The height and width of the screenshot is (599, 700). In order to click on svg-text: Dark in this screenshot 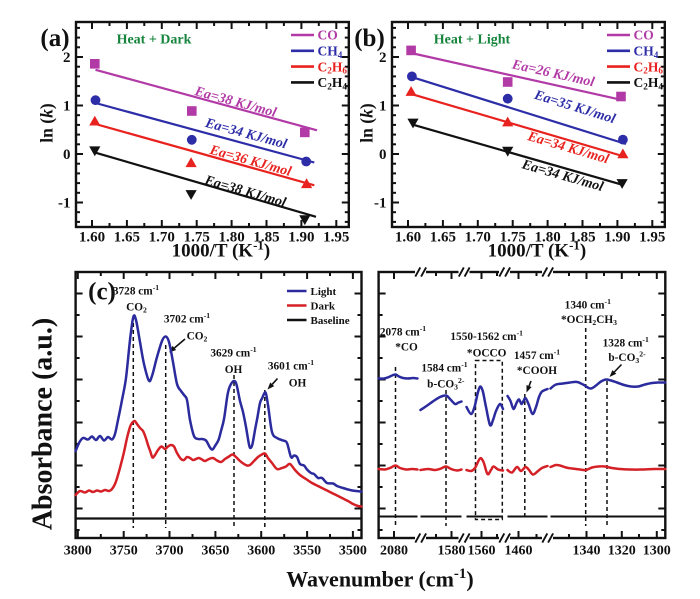, I will do `click(323, 307)`.